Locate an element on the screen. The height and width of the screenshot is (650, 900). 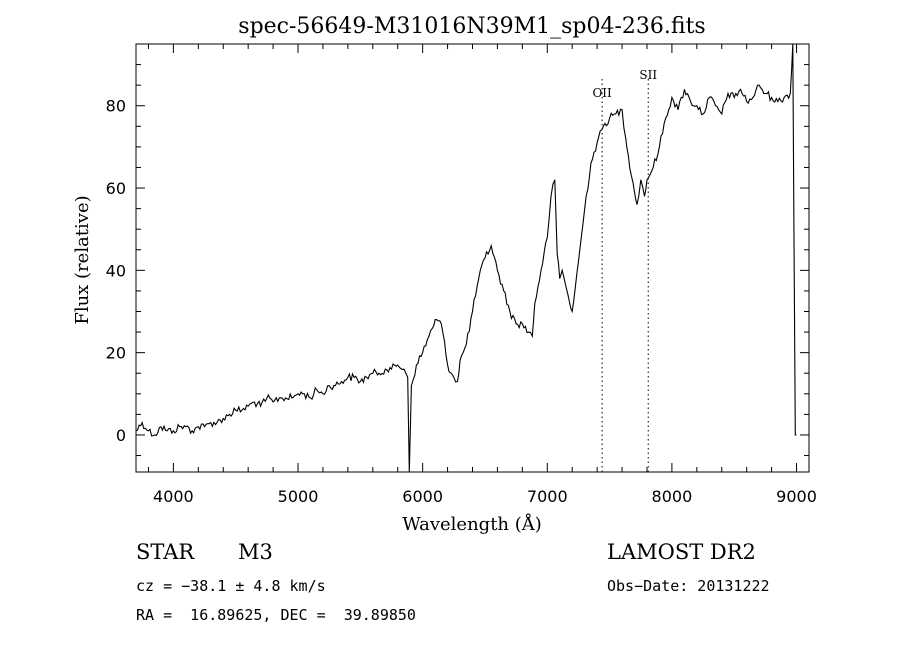
object-subclass: M3 is located at coordinates (255, 552).